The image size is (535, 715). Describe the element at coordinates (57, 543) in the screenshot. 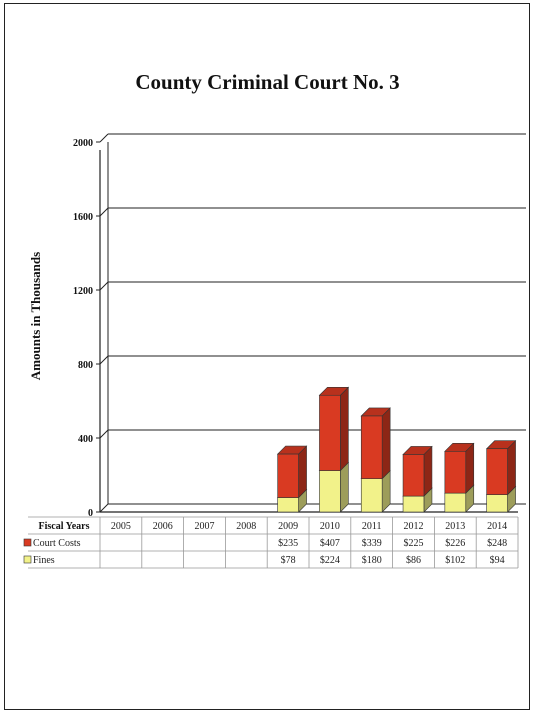

I see `legend-label: Court Costs` at that location.